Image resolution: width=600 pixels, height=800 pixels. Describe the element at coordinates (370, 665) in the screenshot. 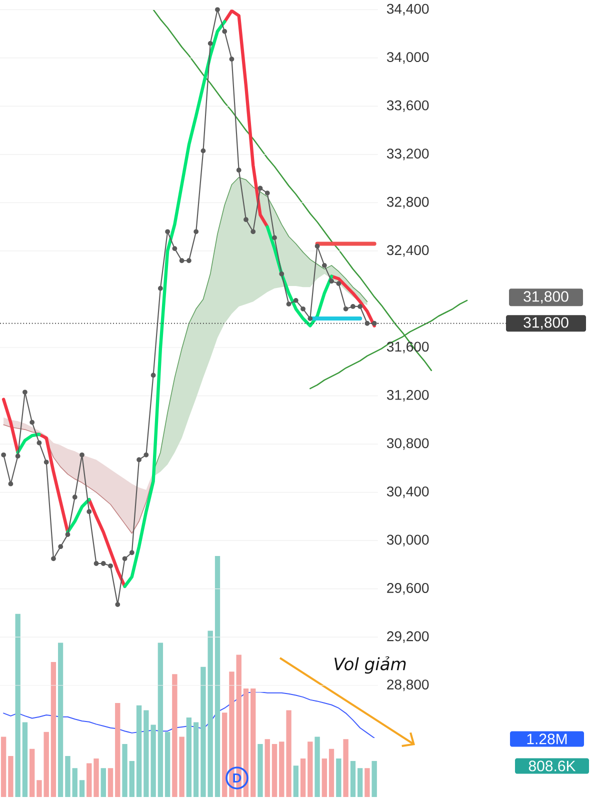

I see `annotation: Vol giảm` at that location.